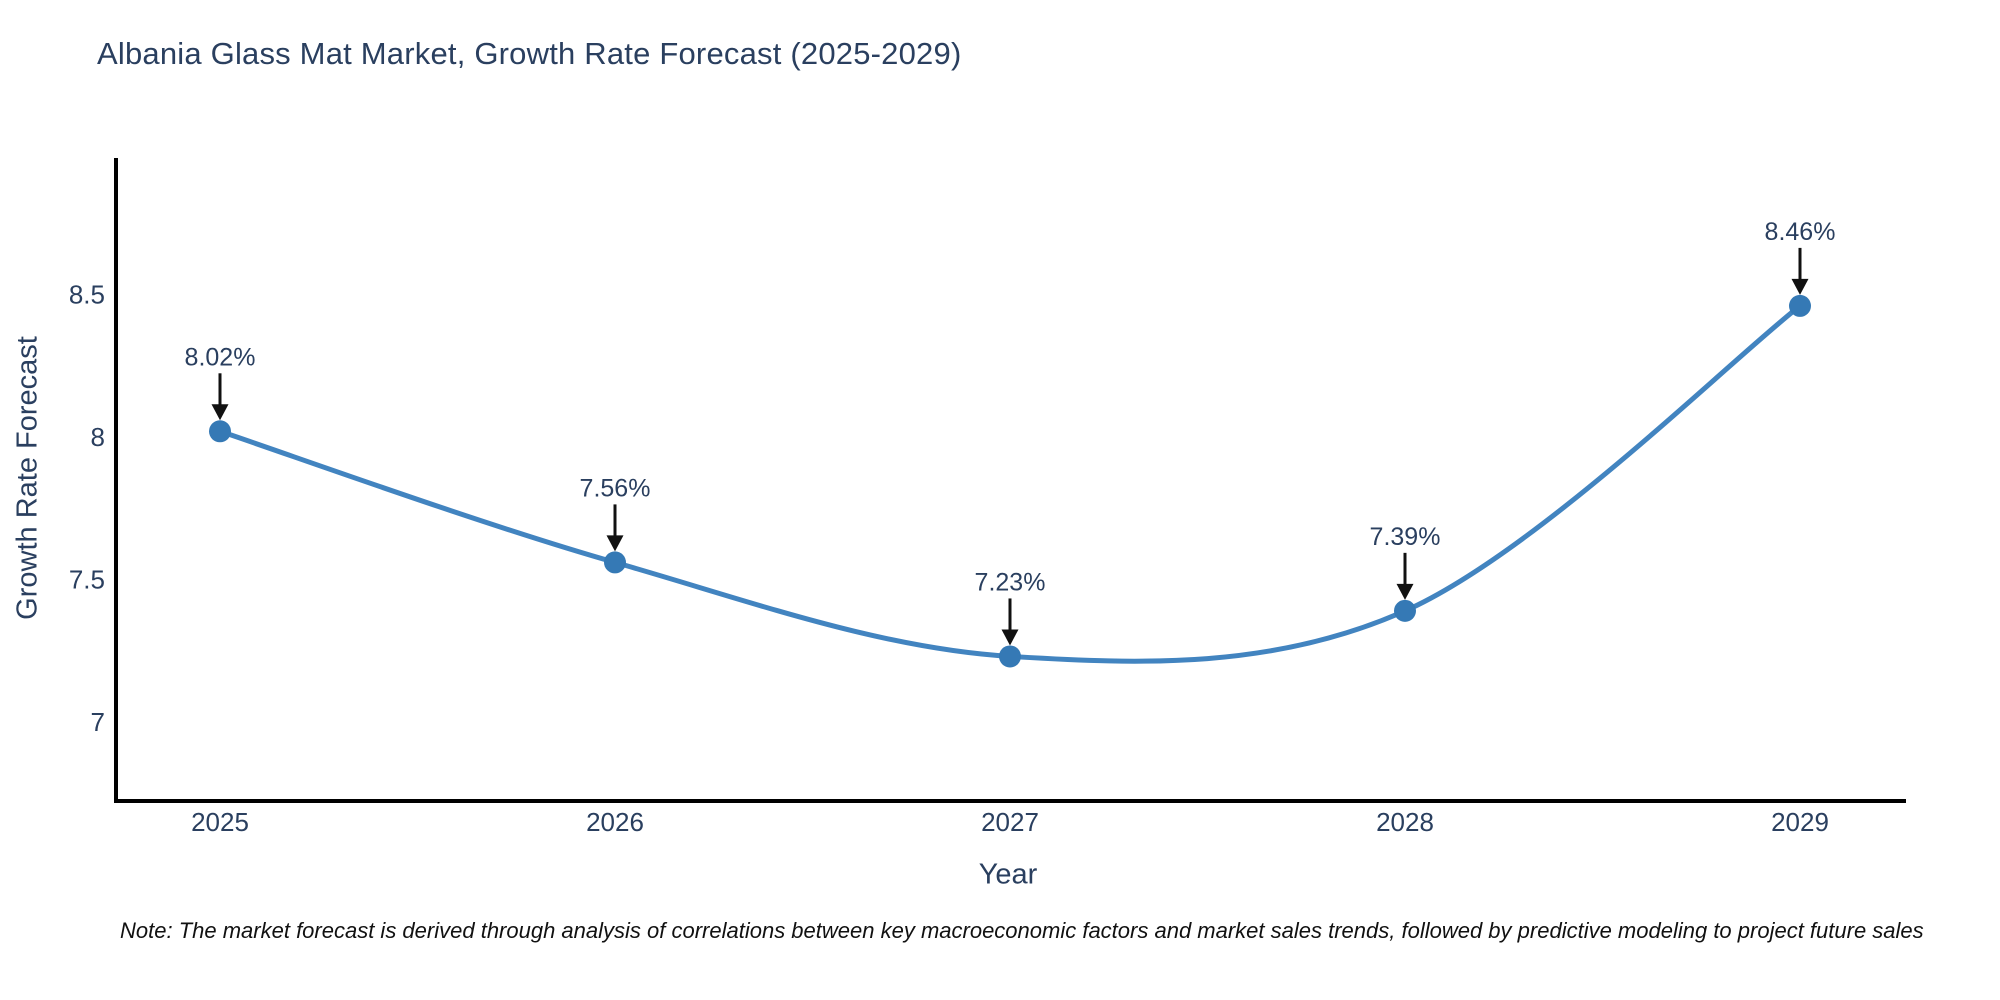  What do you see at coordinates (1008, 874) in the screenshot?
I see `x-axis-title: Year` at bounding box center [1008, 874].